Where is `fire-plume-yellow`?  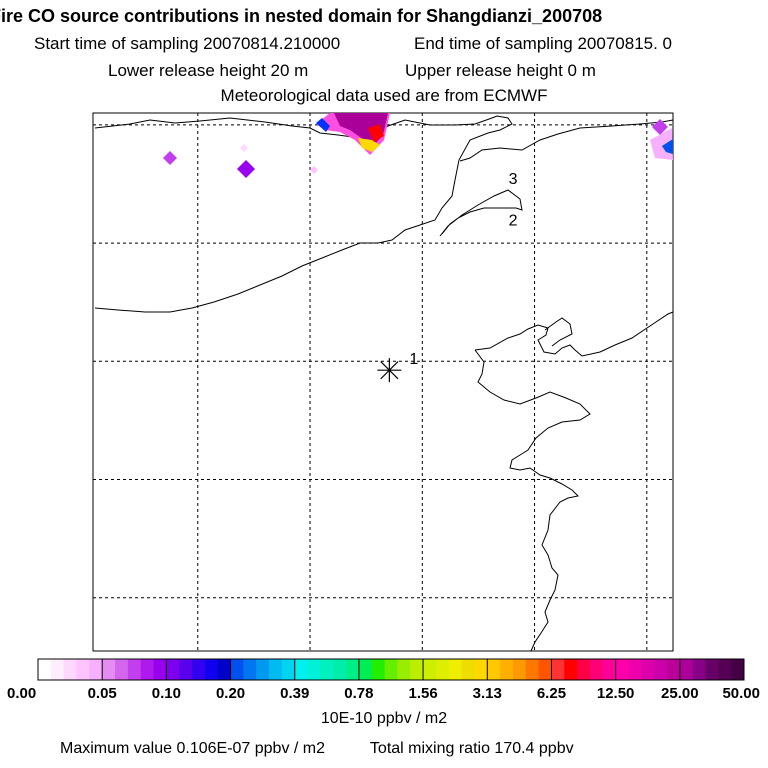
fire-plume-yellow is located at coordinates (369, 145).